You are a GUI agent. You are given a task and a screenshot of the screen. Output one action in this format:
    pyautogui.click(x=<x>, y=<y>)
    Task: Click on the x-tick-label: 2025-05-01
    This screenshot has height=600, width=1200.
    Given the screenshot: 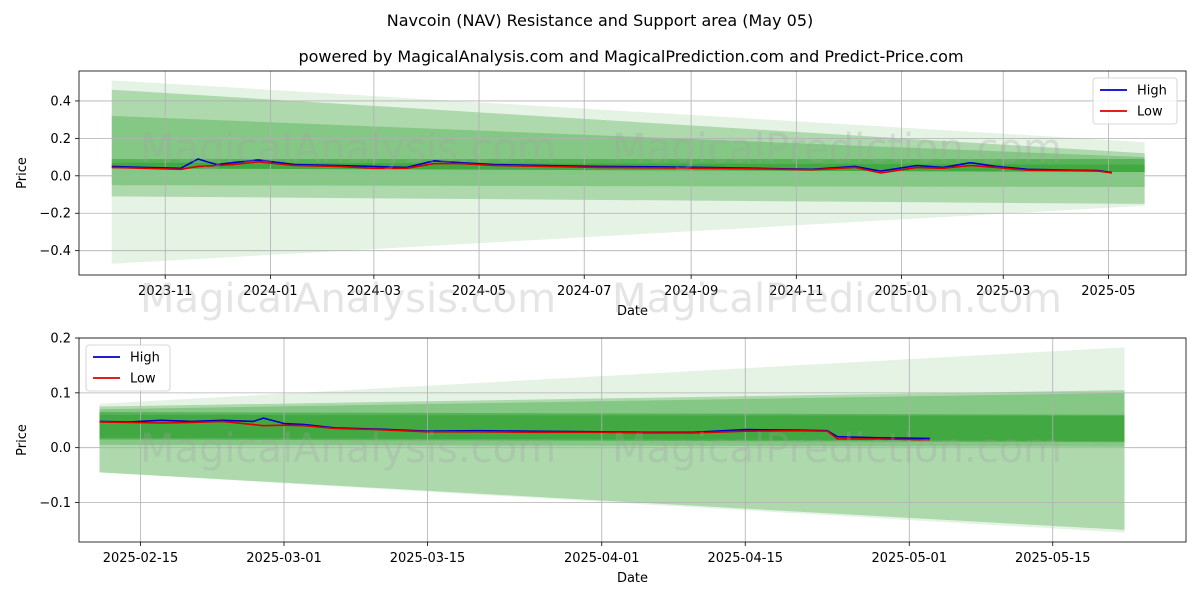 What is the action you would take?
    pyautogui.click(x=909, y=558)
    